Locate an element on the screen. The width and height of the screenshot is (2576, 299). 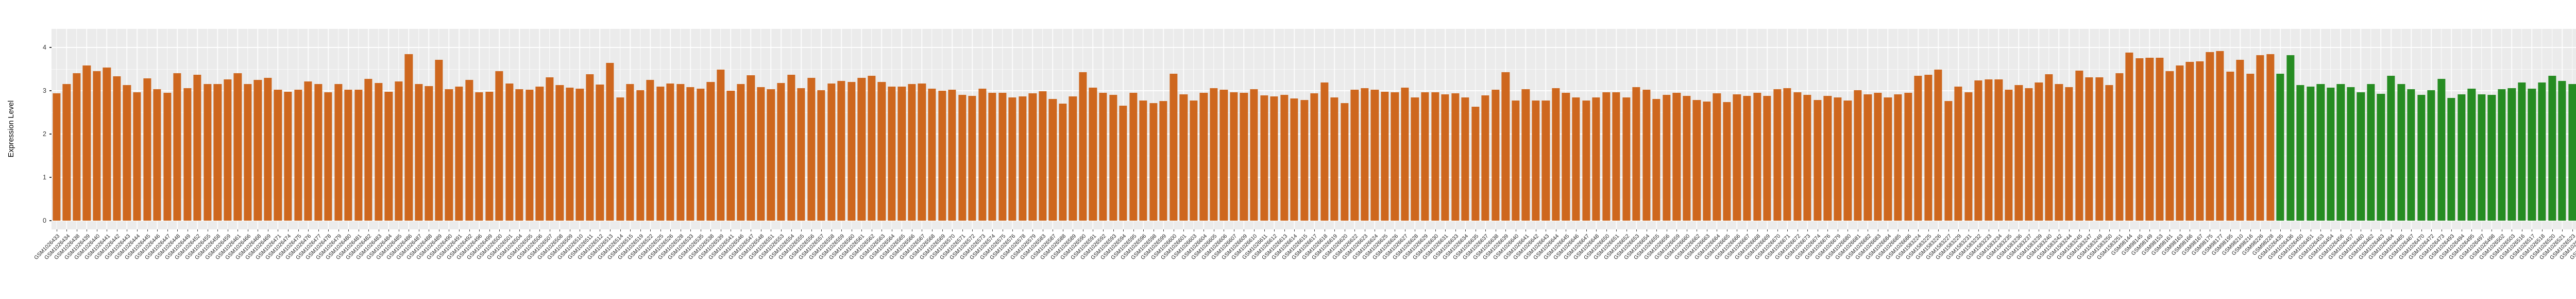
x-axis-cell: GSM1026594 is located at coordinates (1113, 264).